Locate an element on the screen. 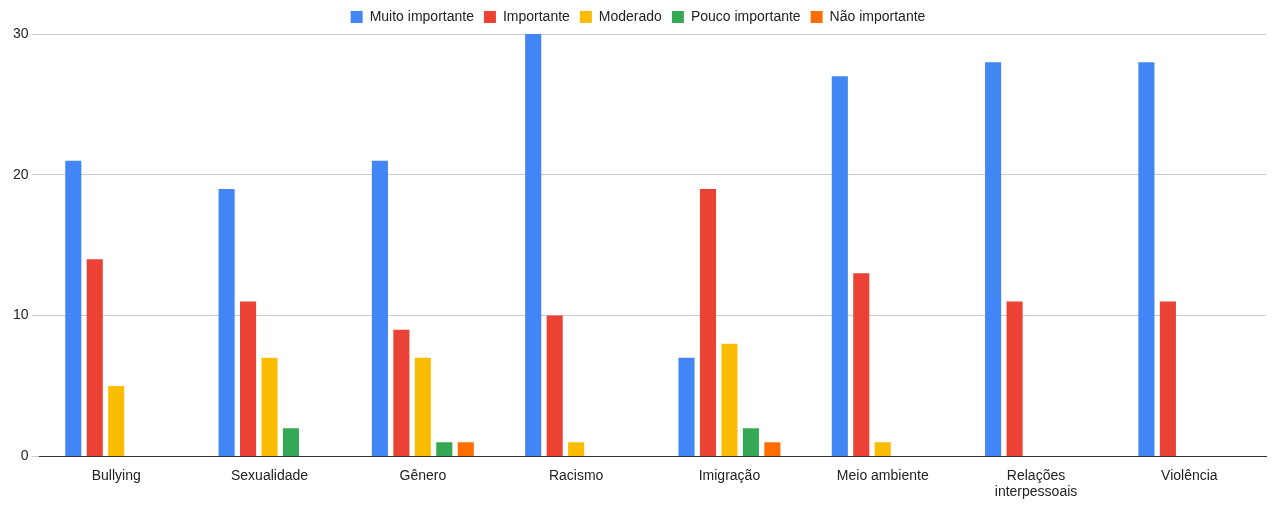 The width and height of the screenshot is (1276, 508). legend-label: Importante is located at coordinates (536, 15).